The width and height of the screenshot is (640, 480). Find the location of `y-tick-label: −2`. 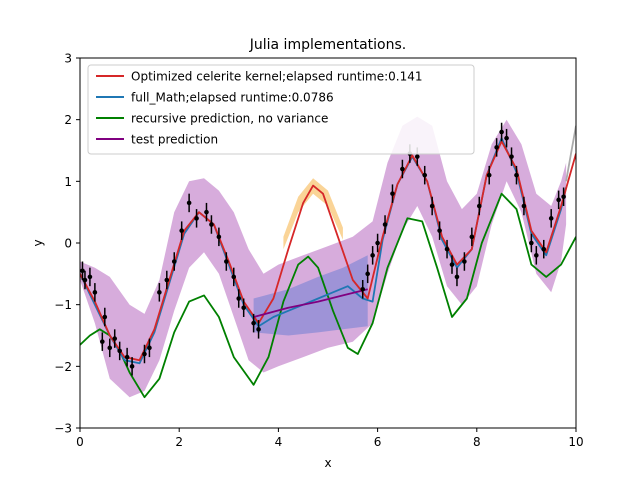

y-tick-label: −2 is located at coordinates (63, 367).